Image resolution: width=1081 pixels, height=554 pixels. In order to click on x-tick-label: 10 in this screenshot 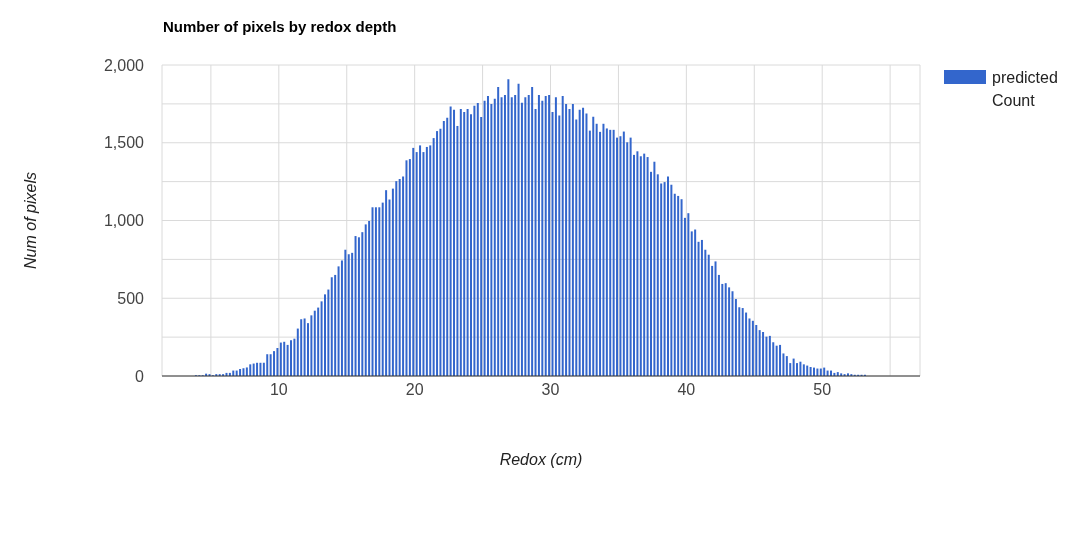, I will do `click(278, 390)`.